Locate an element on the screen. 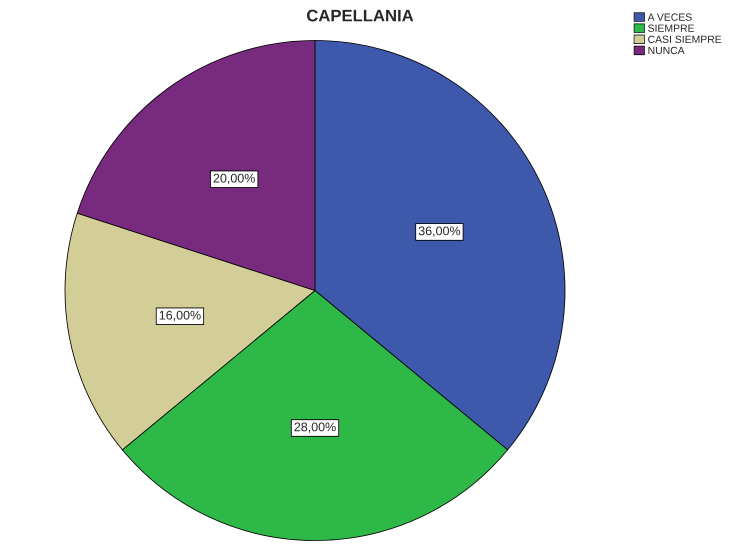 The height and width of the screenshot is (548, 729). legend-label: A VECES is located at coordinates (670, 17).